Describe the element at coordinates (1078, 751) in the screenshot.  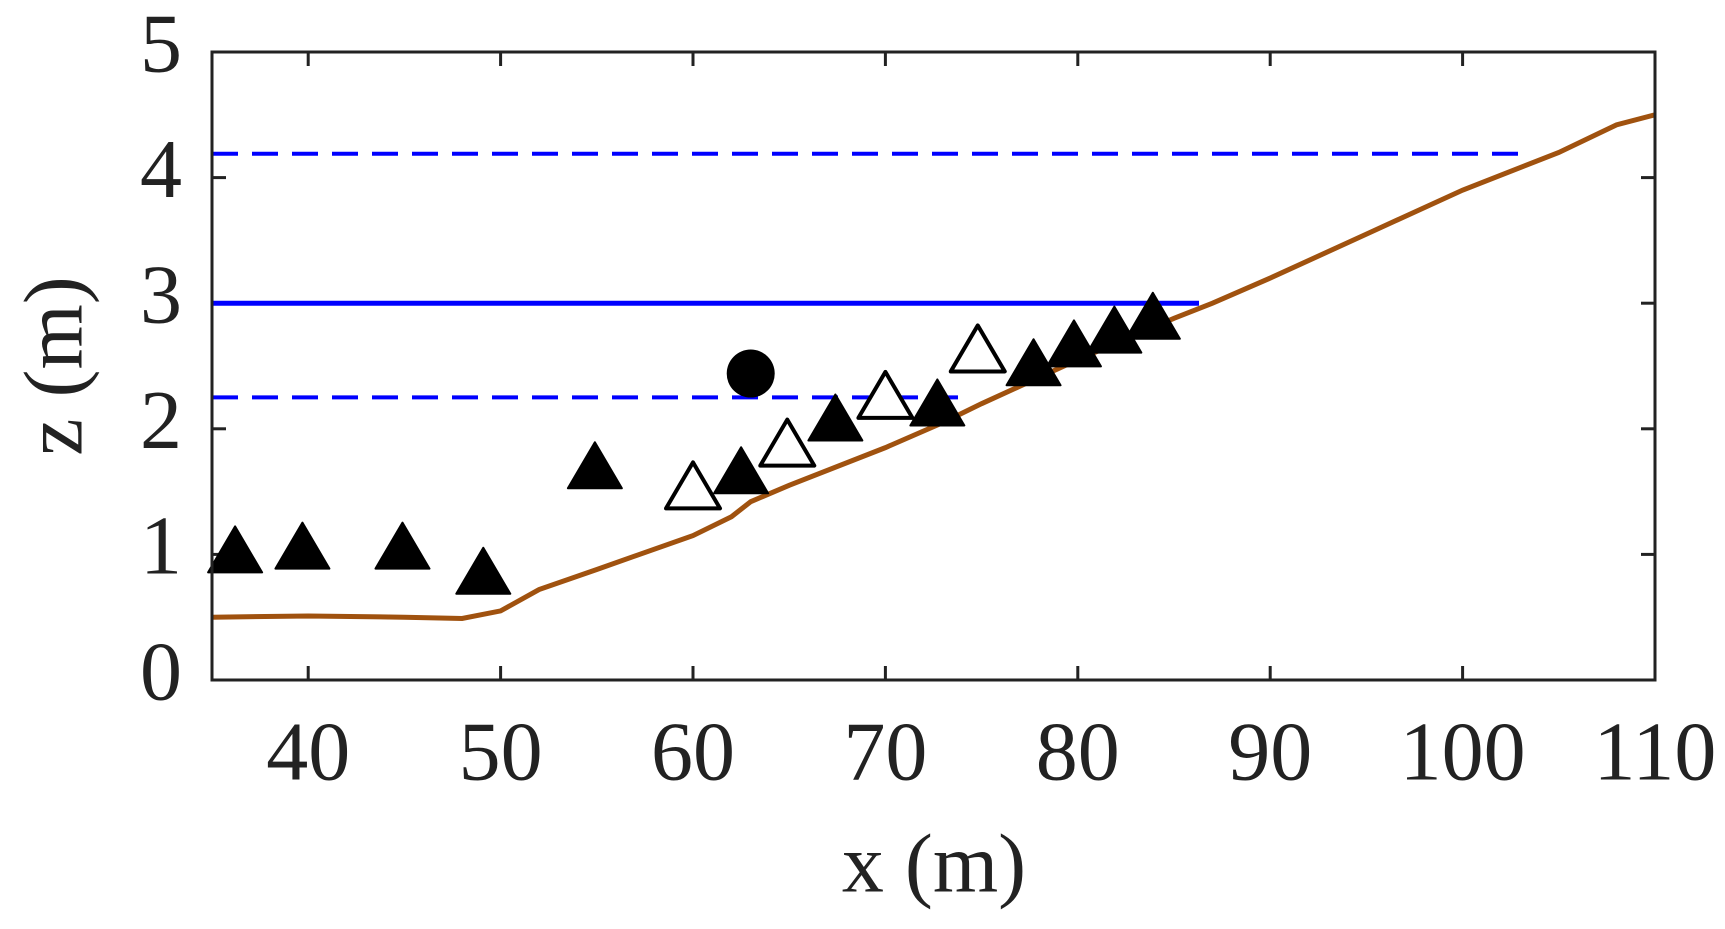
I see `x-tick-label: 80` at that location.